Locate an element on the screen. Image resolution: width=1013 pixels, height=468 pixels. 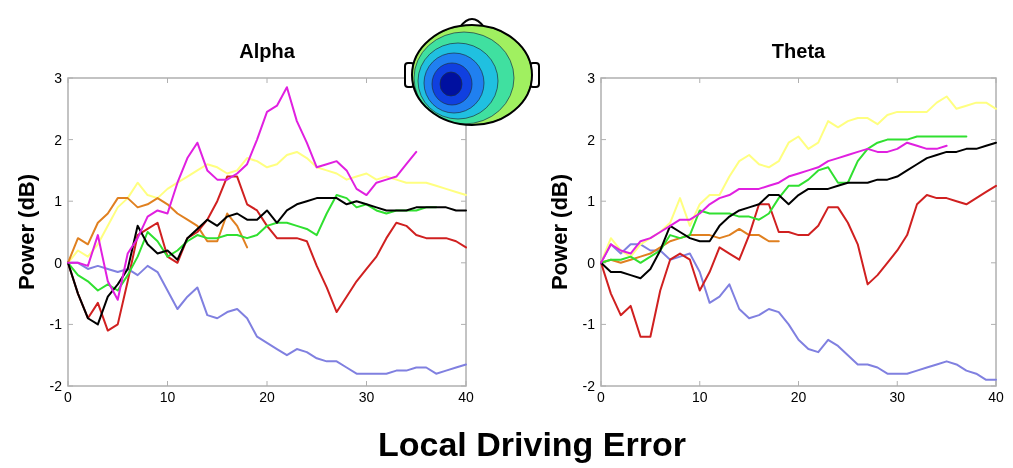
chart-title: Alpha is located at coordinates (267, 51).